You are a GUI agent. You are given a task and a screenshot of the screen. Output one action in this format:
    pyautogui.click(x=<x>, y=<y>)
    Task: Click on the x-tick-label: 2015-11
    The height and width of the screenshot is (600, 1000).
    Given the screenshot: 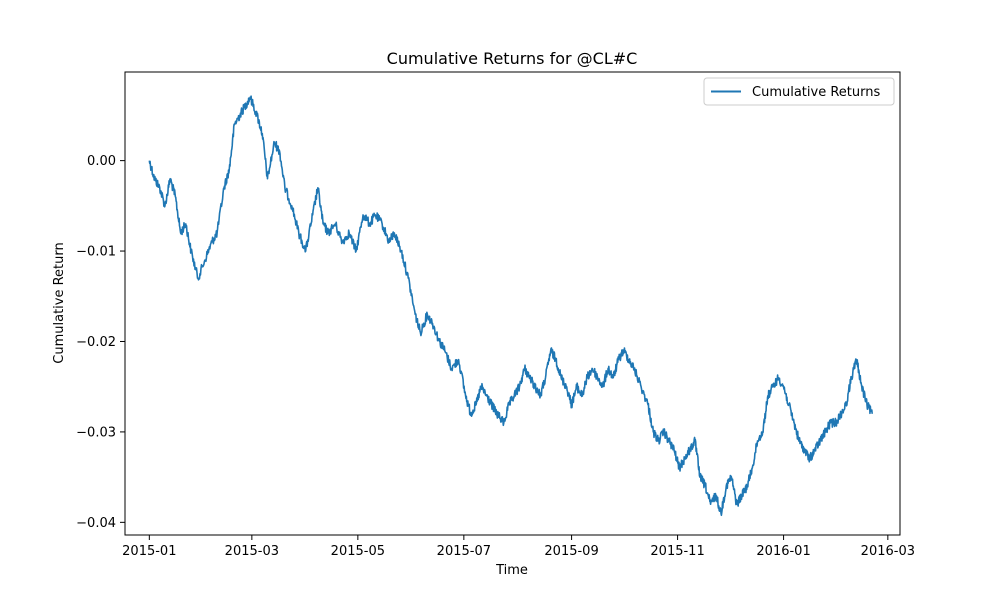 What is the action you would take?
    pyautogui.click(x=677, y=551)
    